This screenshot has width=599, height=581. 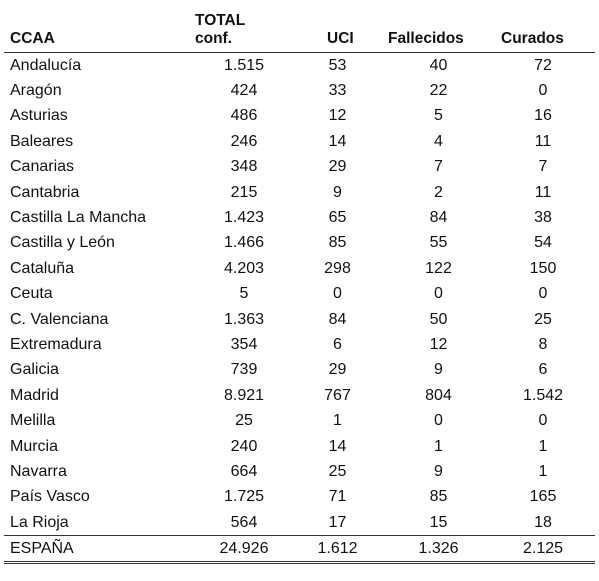 I want to click on uci-cell: 33, so click(x=337, y=91).